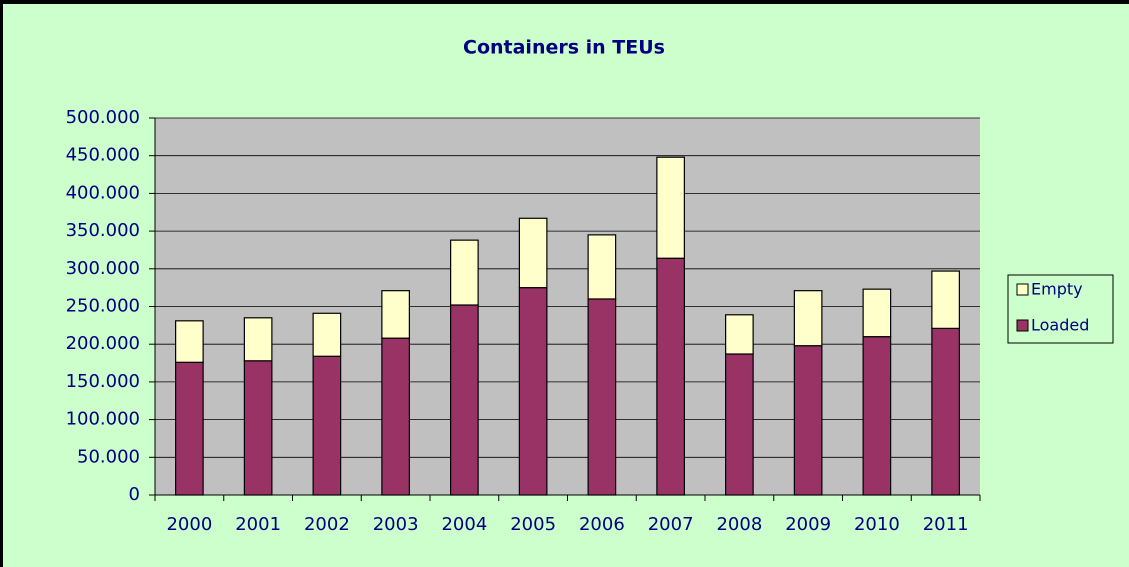  Describe the element at coordinates (1060, 325) in the screenshot. I see `legend-label: Loaded` at that location.